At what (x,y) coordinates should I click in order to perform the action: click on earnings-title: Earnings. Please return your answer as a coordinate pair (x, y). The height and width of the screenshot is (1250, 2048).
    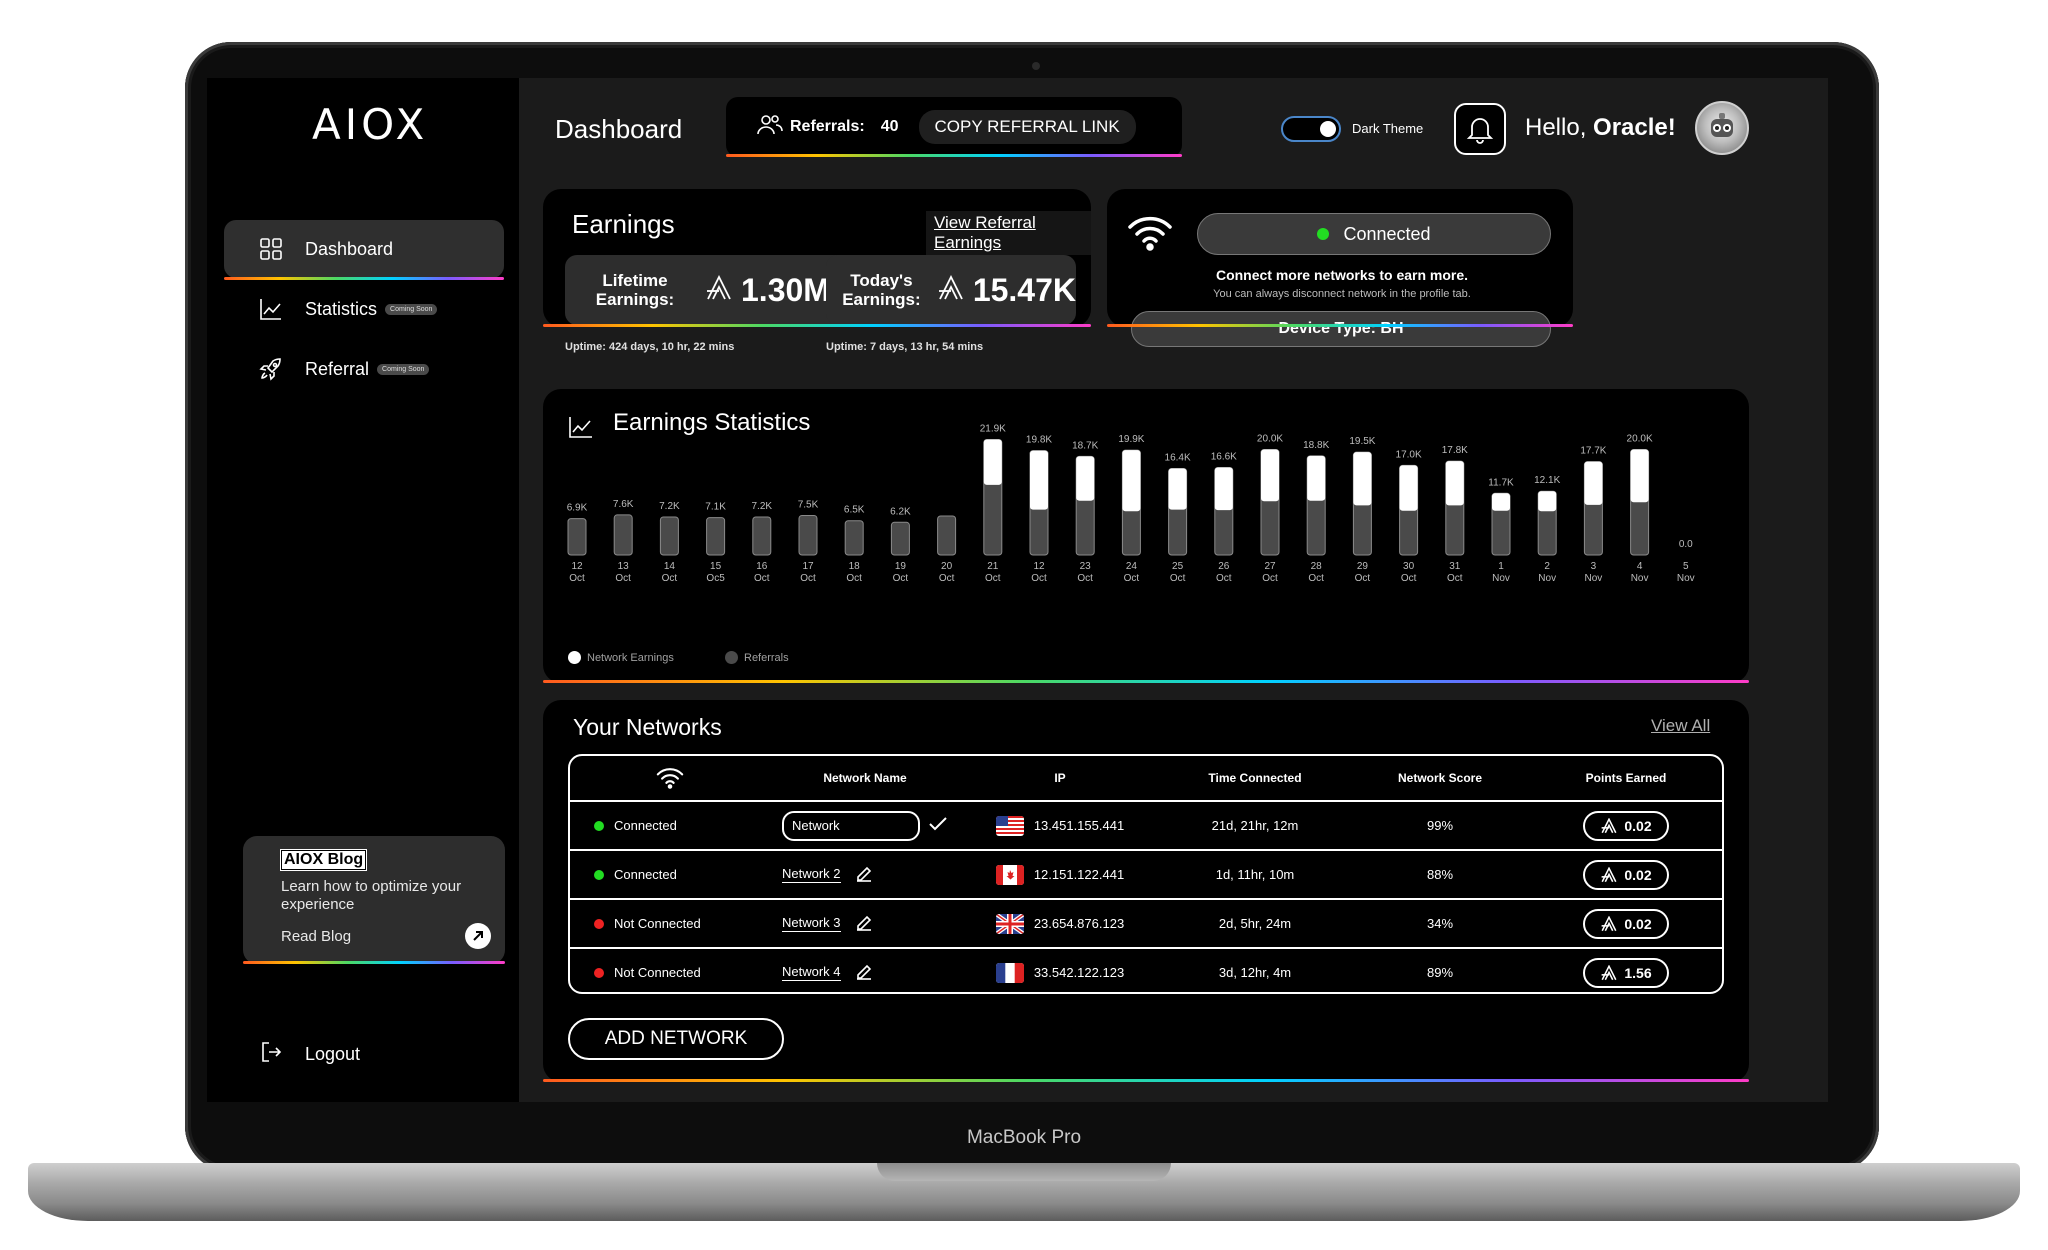
    Looking at the image, I should click on (623, 224).